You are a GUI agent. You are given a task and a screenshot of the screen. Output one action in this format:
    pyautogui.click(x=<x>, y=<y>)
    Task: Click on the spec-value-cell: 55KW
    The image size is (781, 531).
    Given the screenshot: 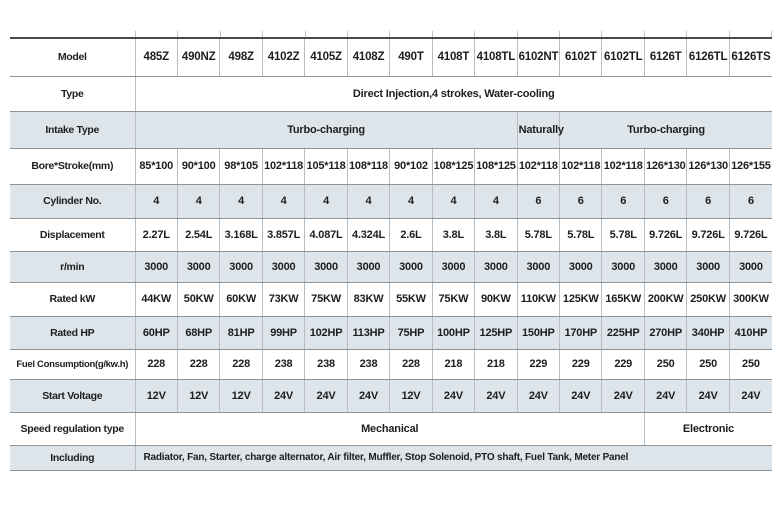 What is the action you would take?
    pyautogui.click(x=411, y=299)
    